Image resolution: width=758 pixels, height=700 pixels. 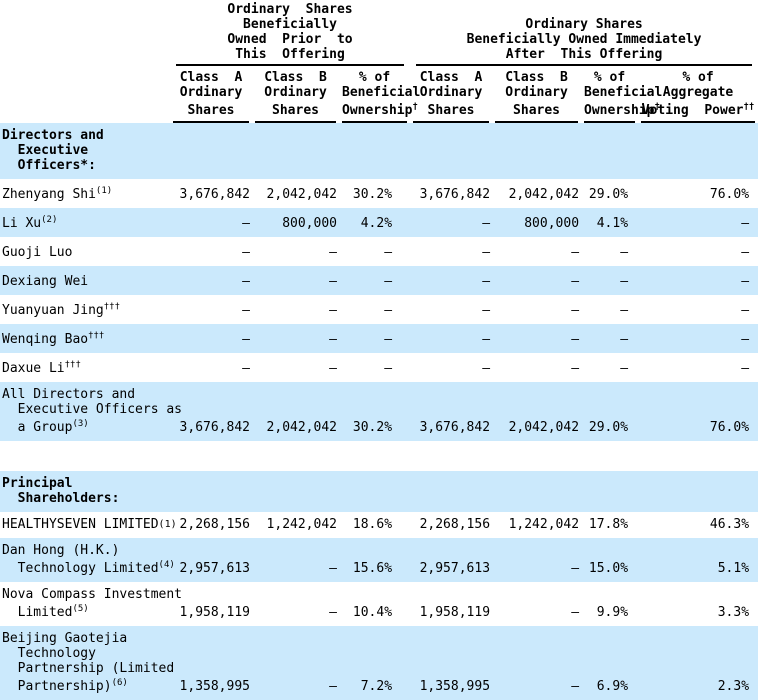 What do you see at coordinates (85, 309) in the screenshot?
I see `shareholder-name-cell: Yuanyuan Jing†††` at bounding box center [85, 309].